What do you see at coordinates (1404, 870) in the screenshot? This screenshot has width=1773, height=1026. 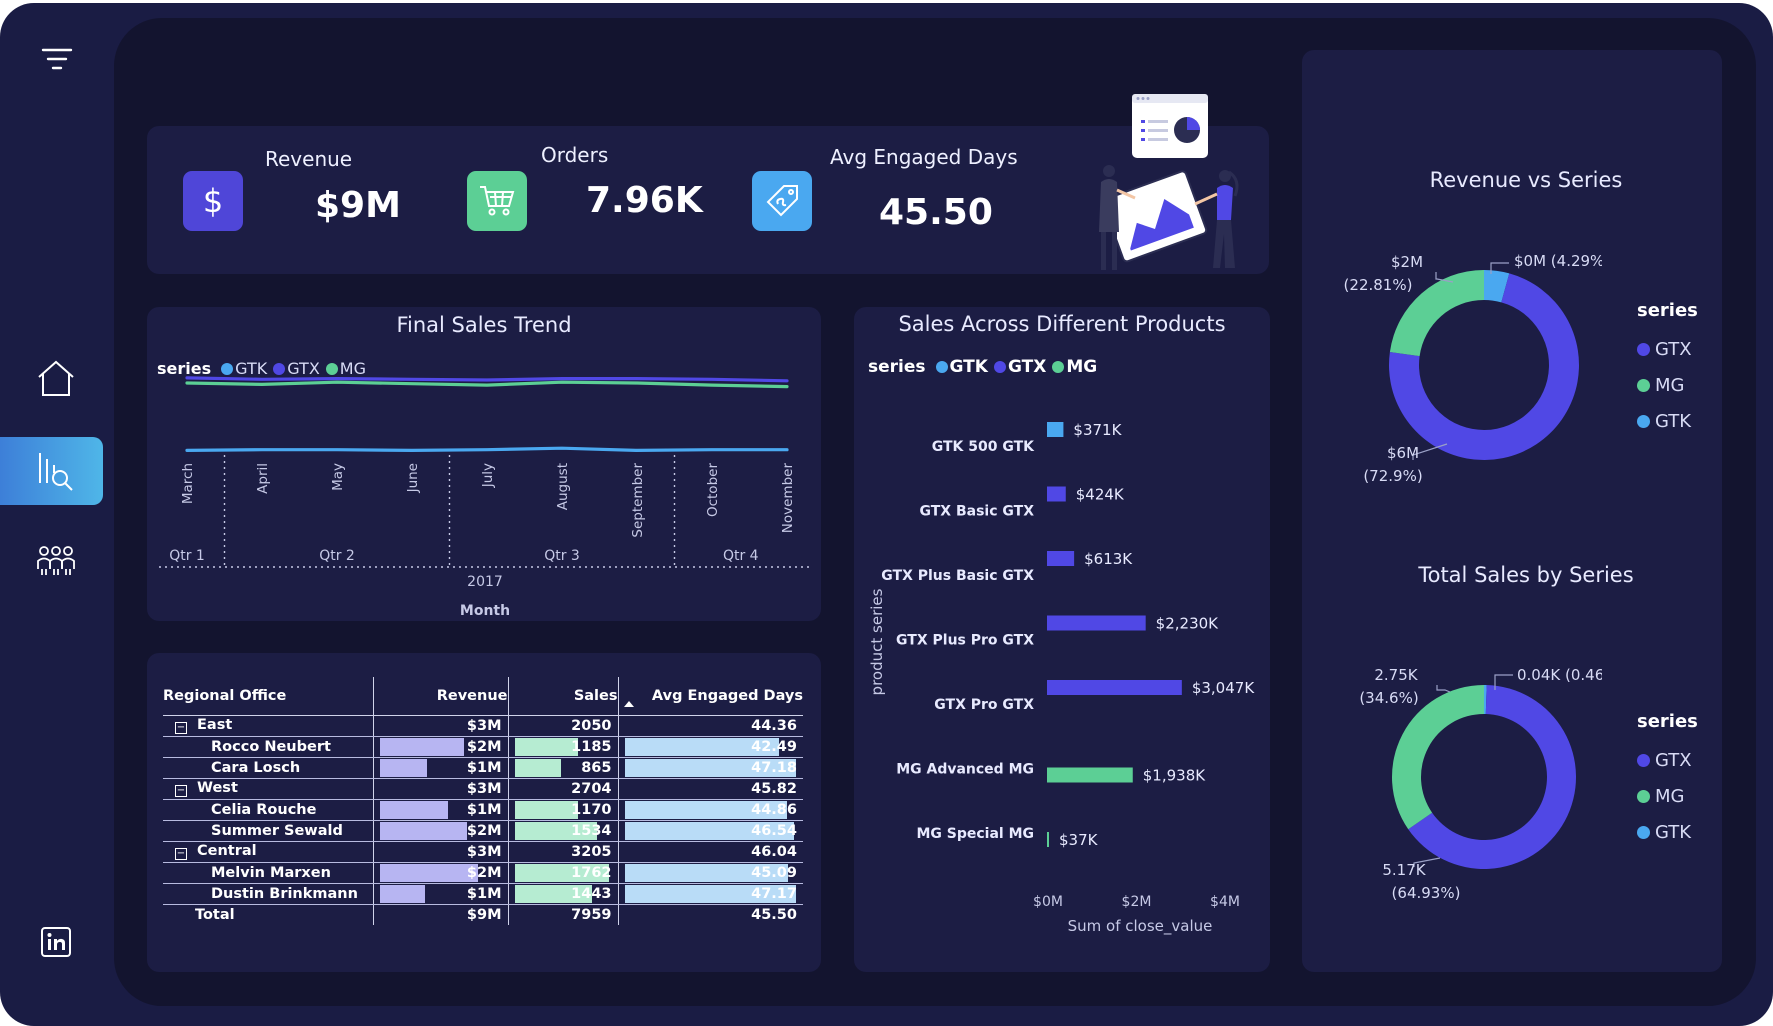 I see `slice-label: 5.17K` at bounding box center [1404, 870].